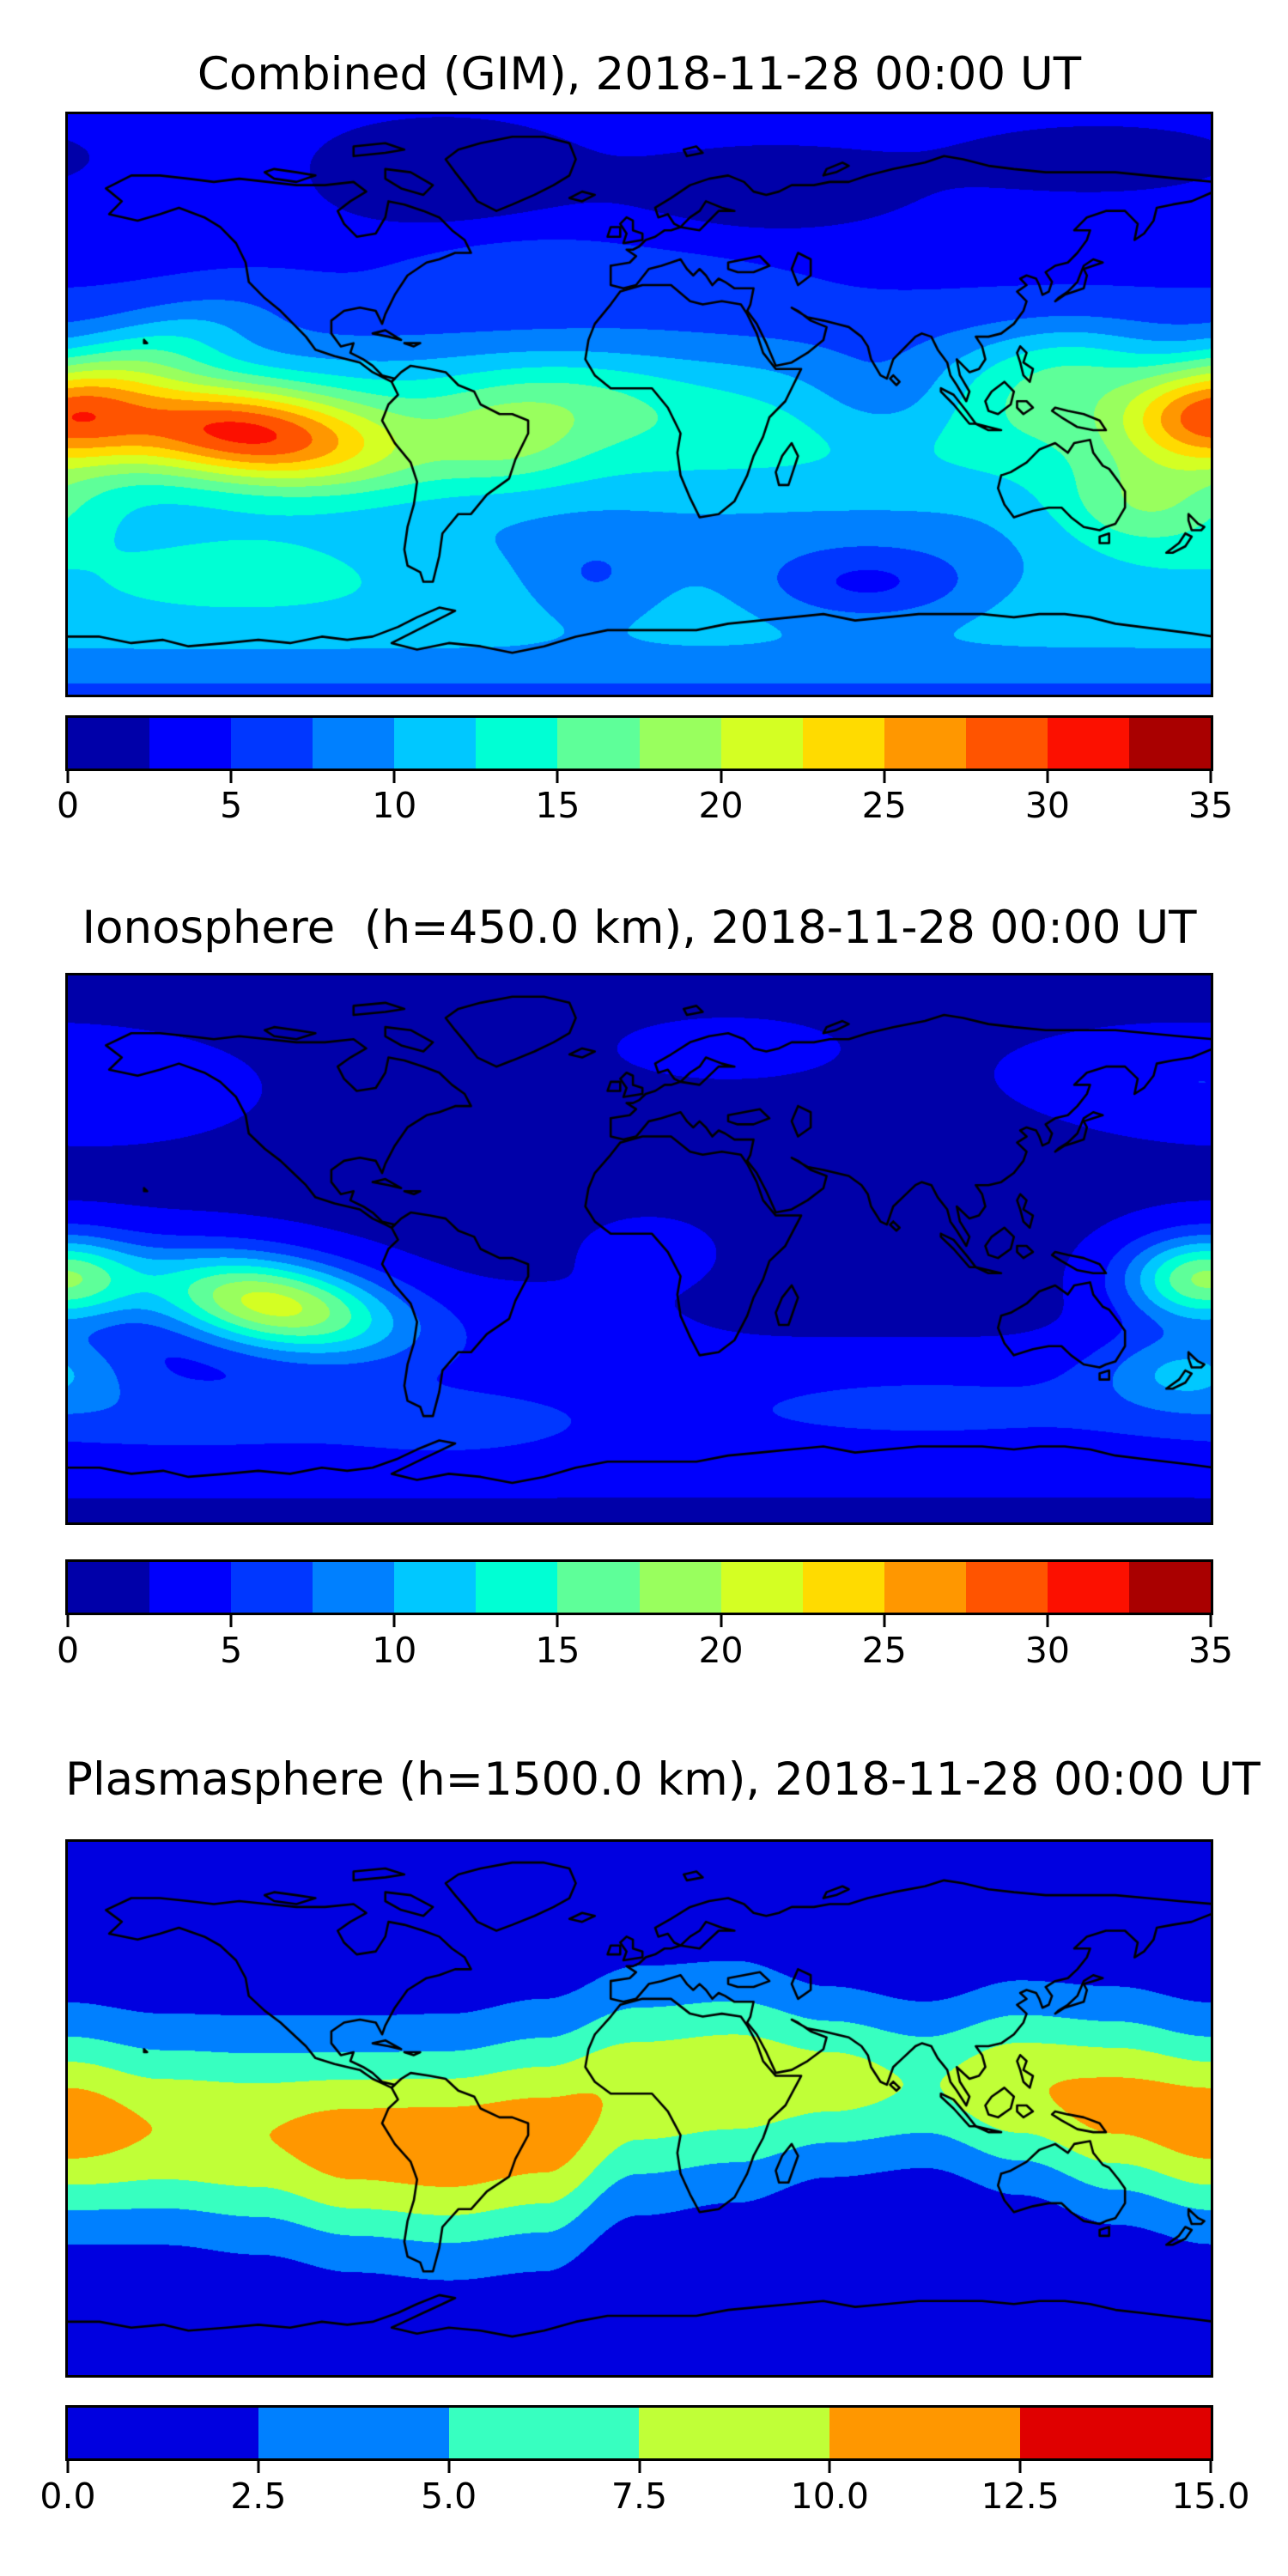 This screenshot has width=1288, height=2576. I want to click on colorbar-tick-label: 15.0, so click(1210, 2496).